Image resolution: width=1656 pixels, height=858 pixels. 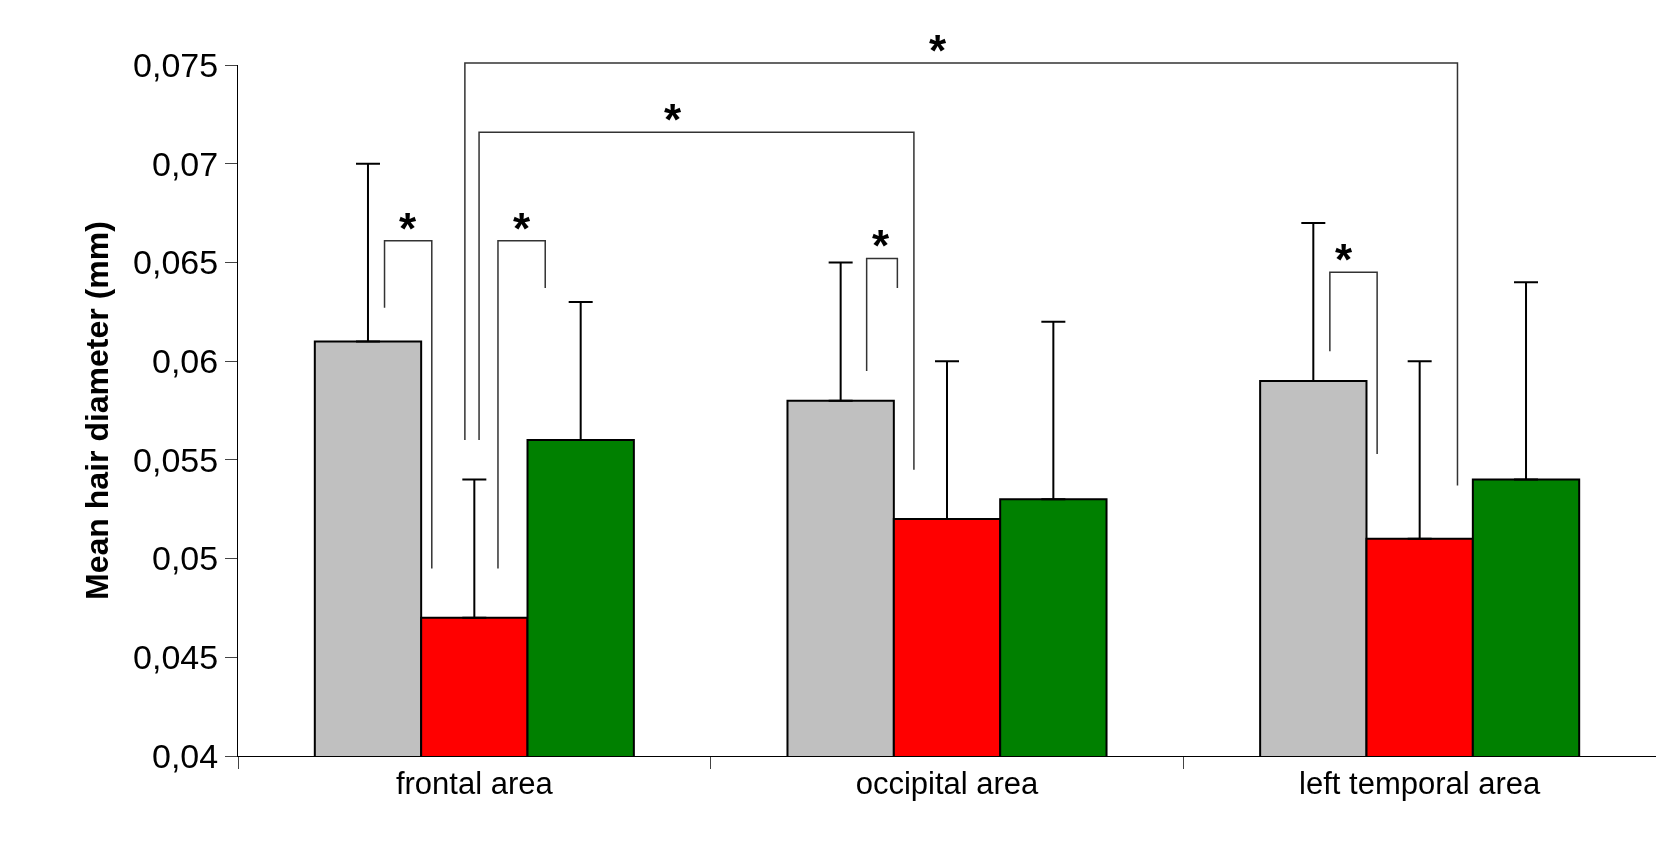 I want to click on y-tick-label: 0,045, so click(x=176, y=657).